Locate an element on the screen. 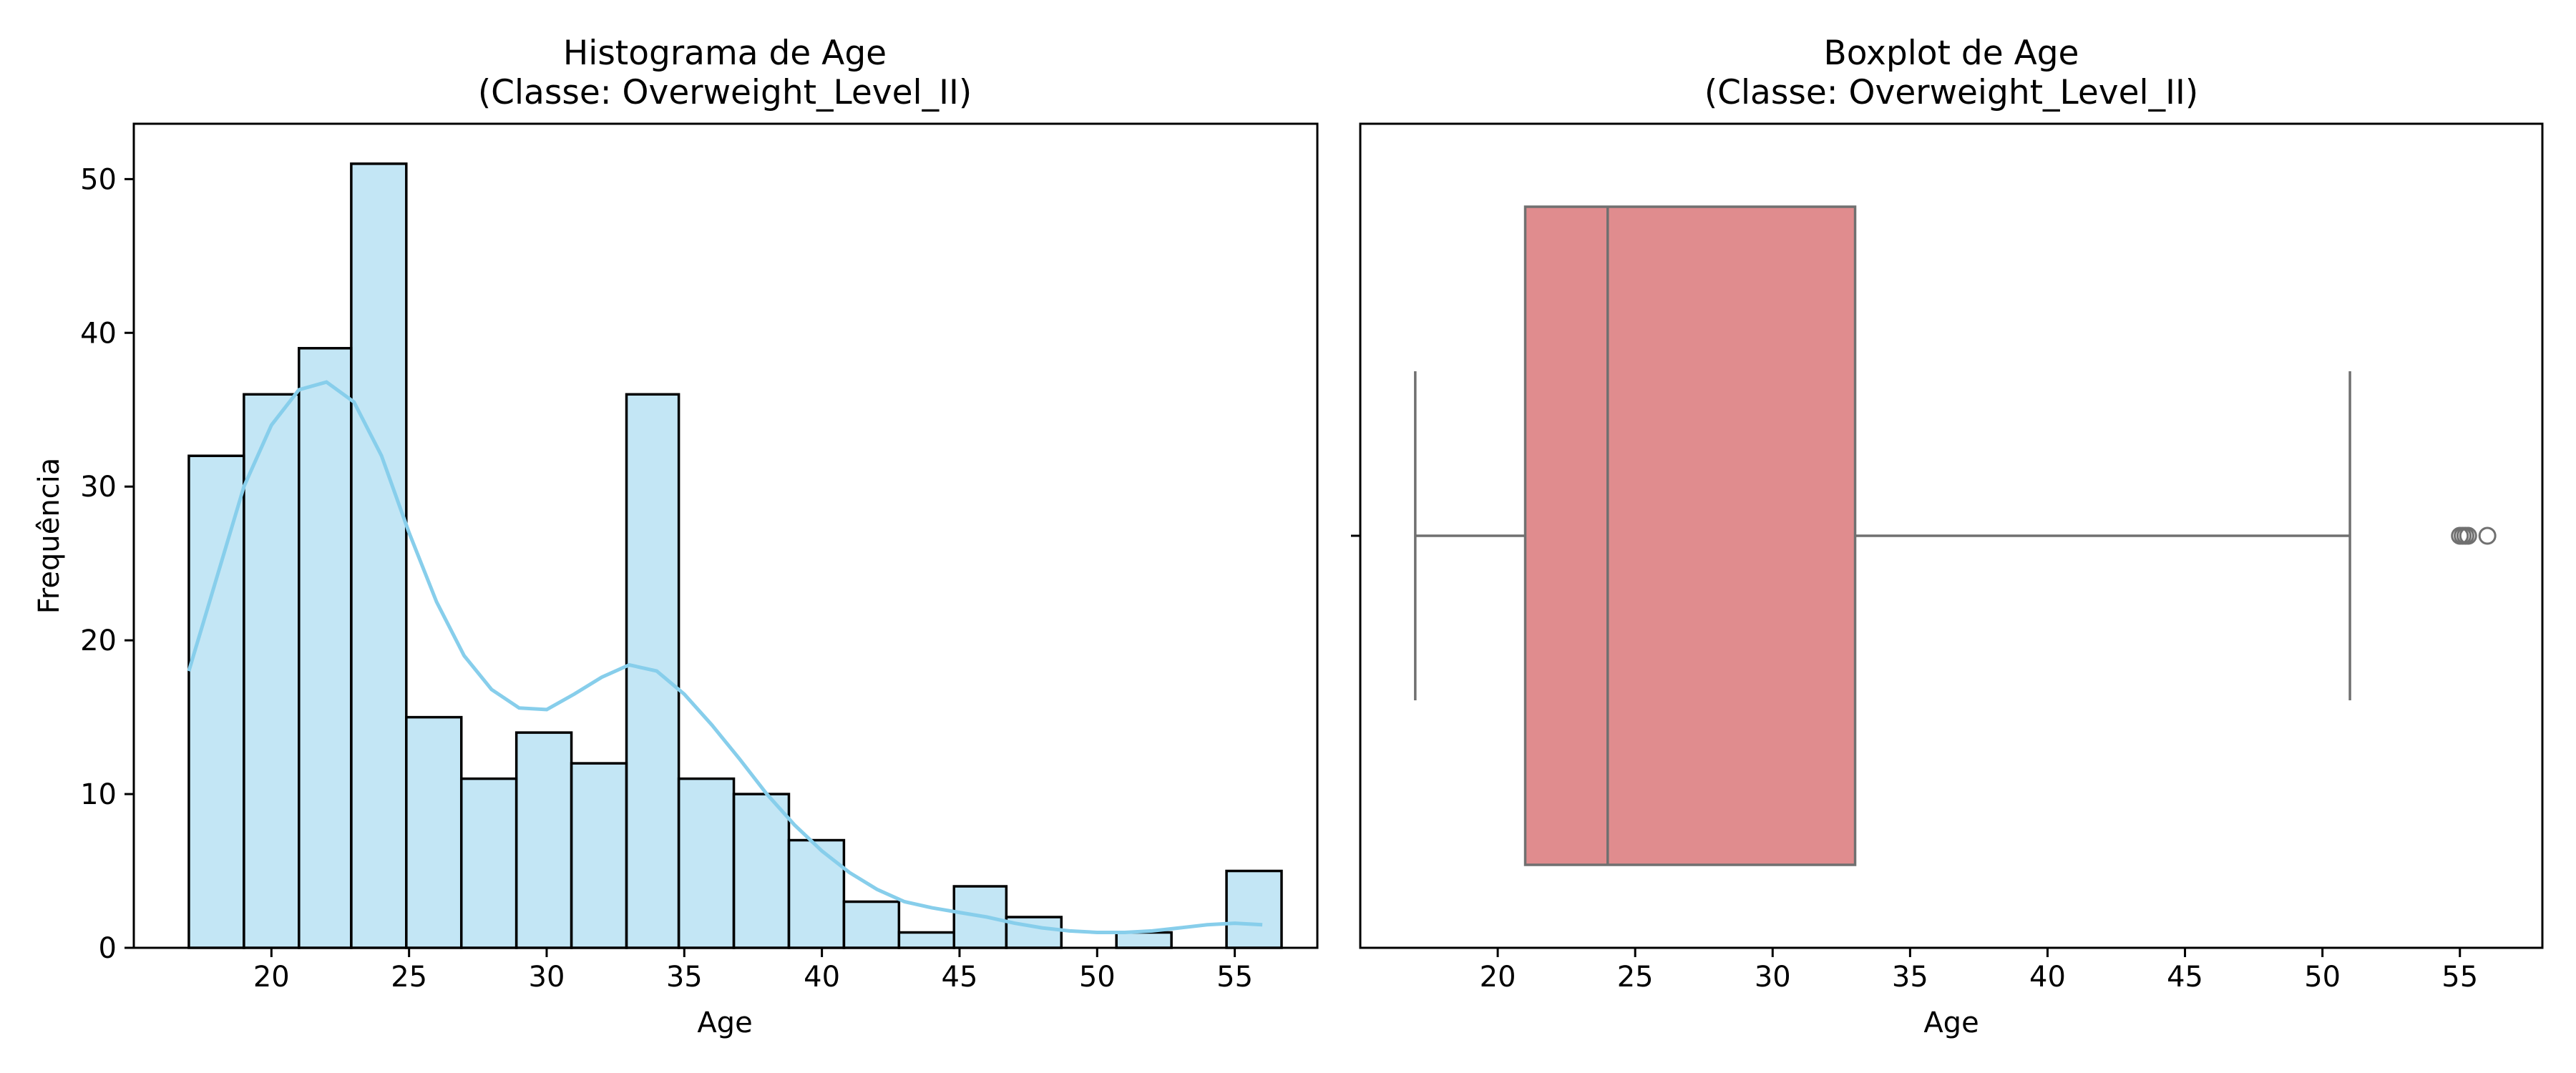 The height and width of the screenshot is (1073, 2576). histogram-title: Histograma de Age is located at coordinates (725, 54).